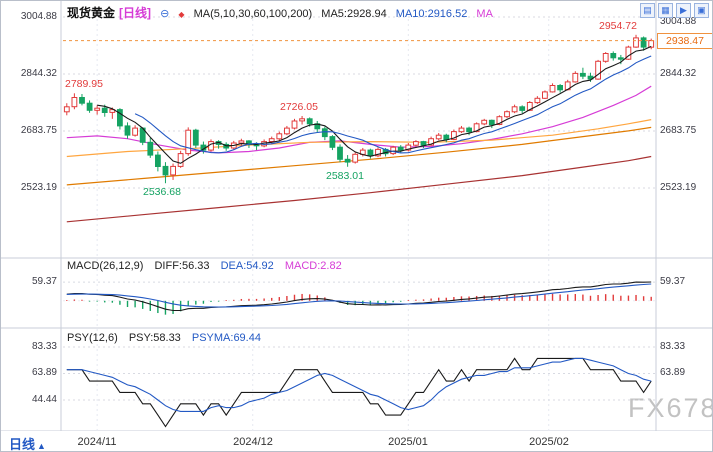 The image size is (713, 452). Describe the element at coordinates (247, 266) in the screenshot. I see `macd-dea-value: DEA:54.92` at that location.